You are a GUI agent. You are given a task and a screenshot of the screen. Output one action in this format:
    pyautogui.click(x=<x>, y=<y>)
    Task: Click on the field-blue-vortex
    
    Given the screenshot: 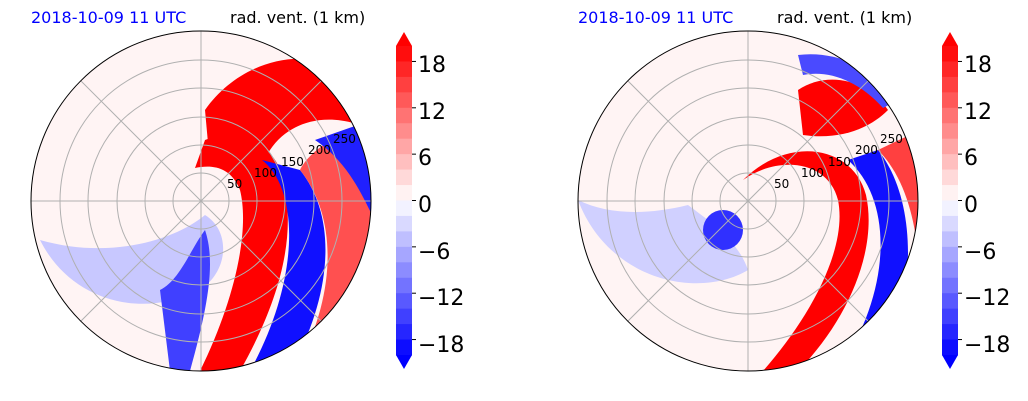 What is the action you would take?
    pyautogui.click(x=723, y=230)
    